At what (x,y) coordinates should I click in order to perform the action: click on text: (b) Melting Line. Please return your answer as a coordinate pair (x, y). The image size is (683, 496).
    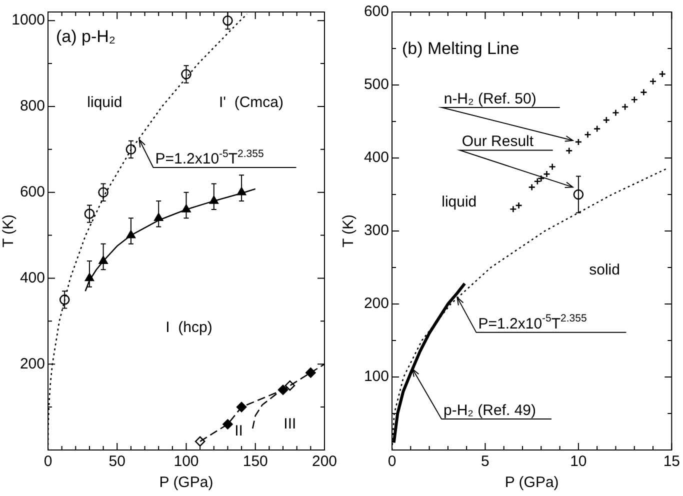
    Looking at the image, I should click on (461, 48).